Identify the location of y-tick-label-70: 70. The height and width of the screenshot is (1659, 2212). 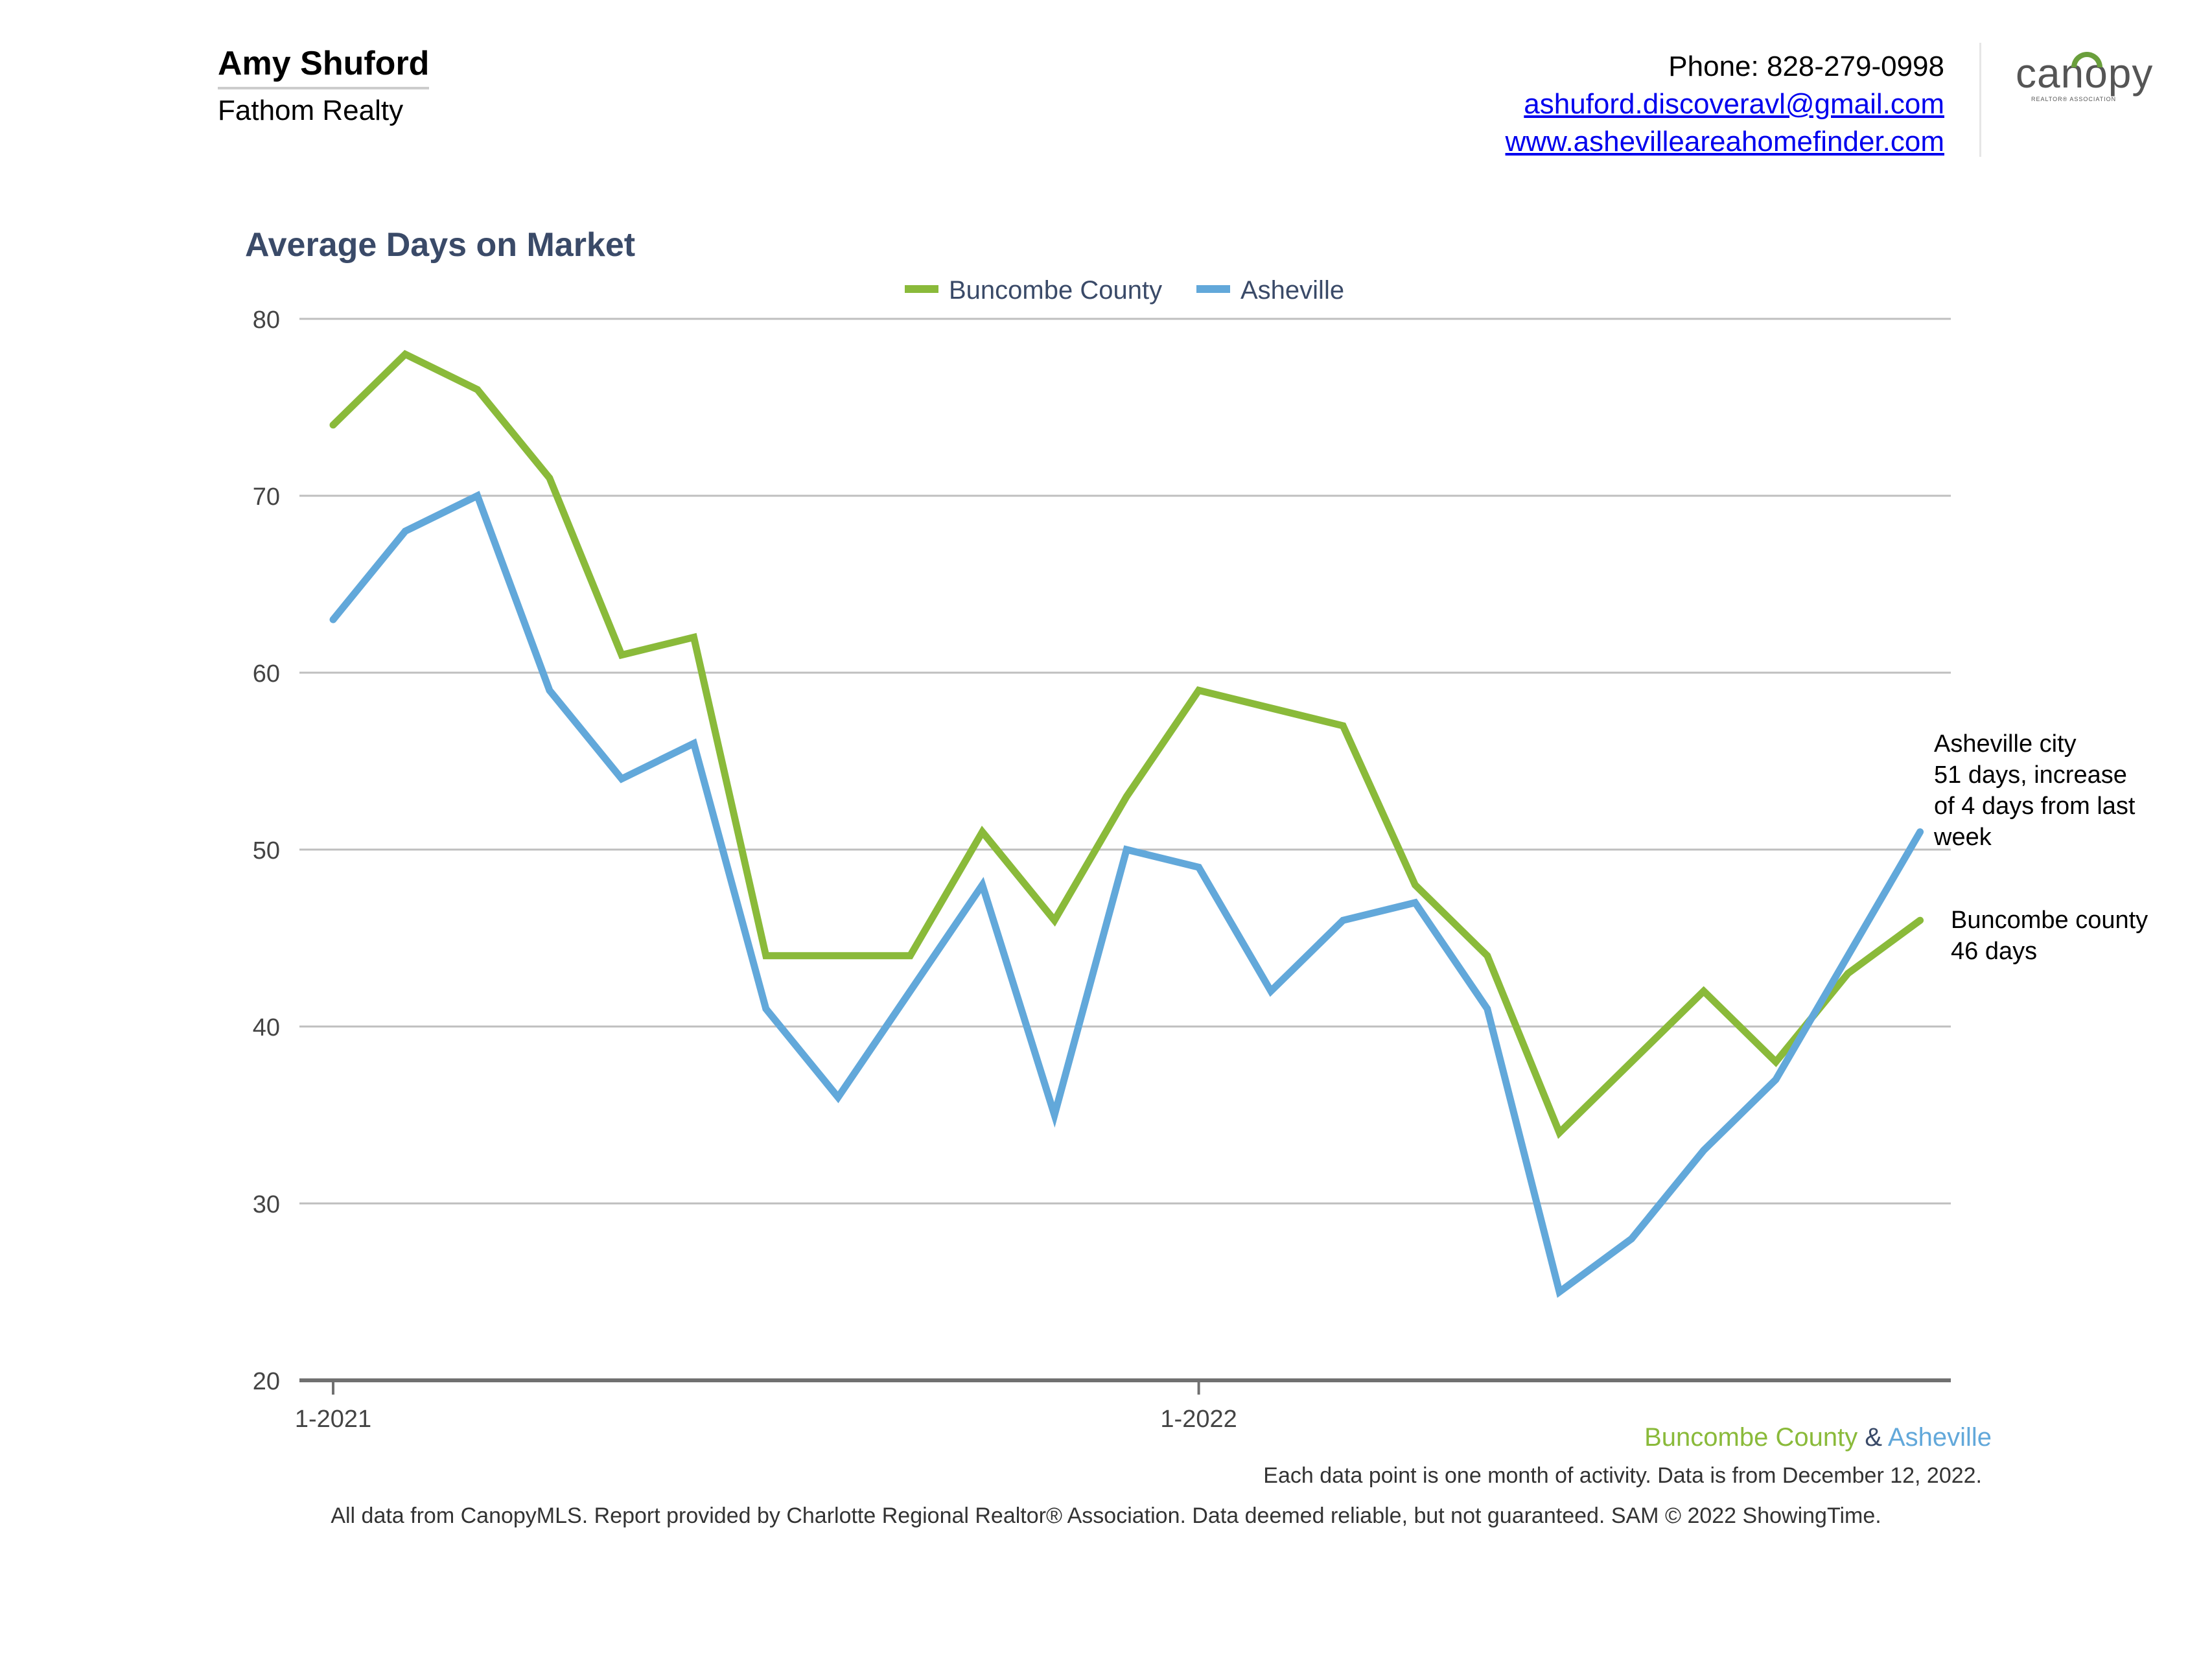
(266, 497).